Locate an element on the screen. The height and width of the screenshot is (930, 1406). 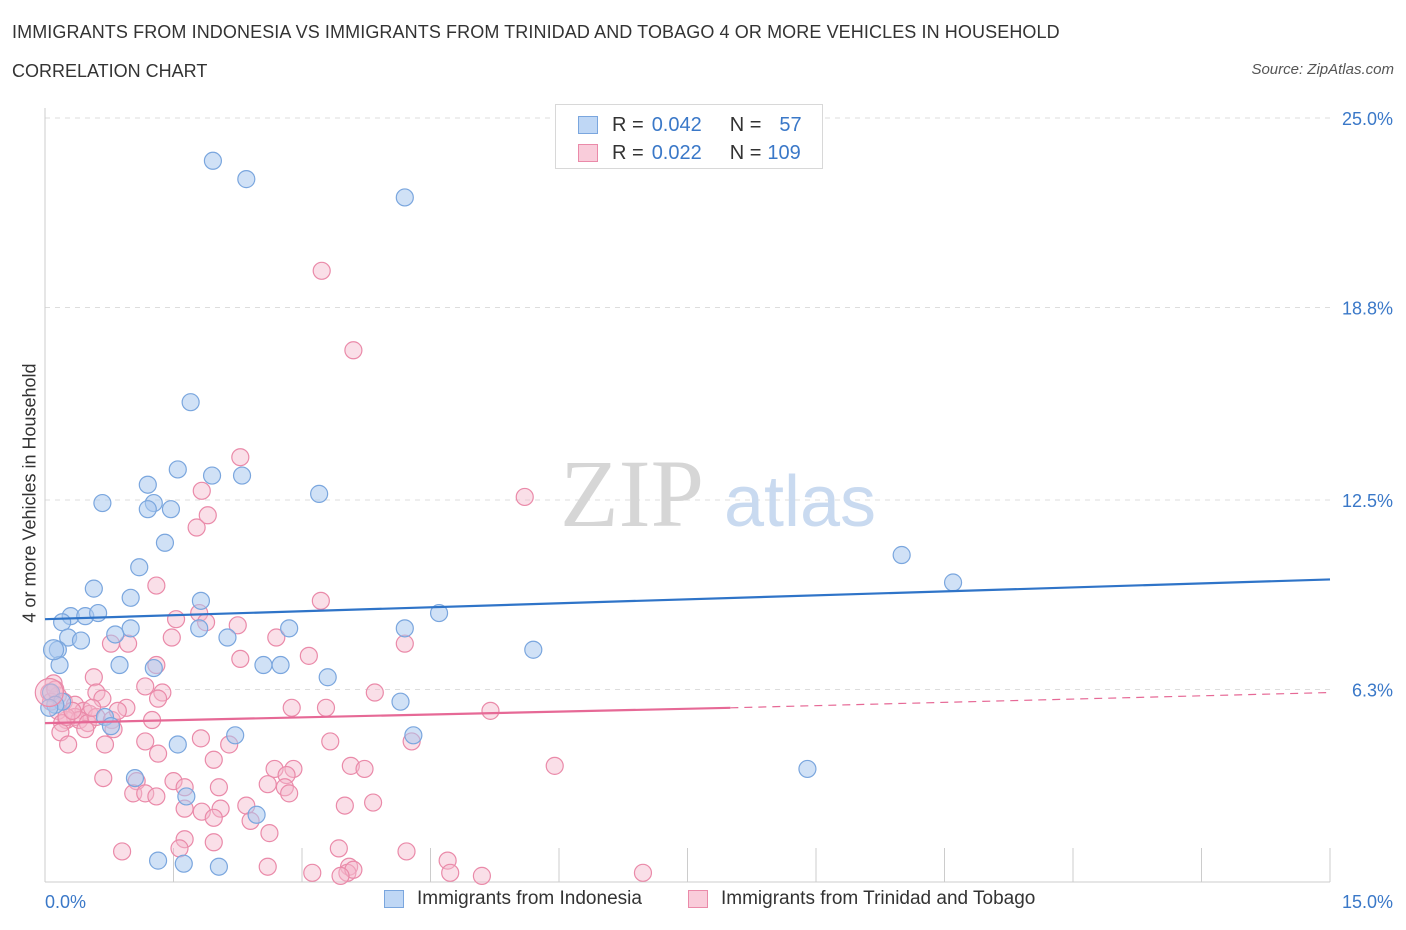
n-value: 57 is located at coordinates (790, 124).